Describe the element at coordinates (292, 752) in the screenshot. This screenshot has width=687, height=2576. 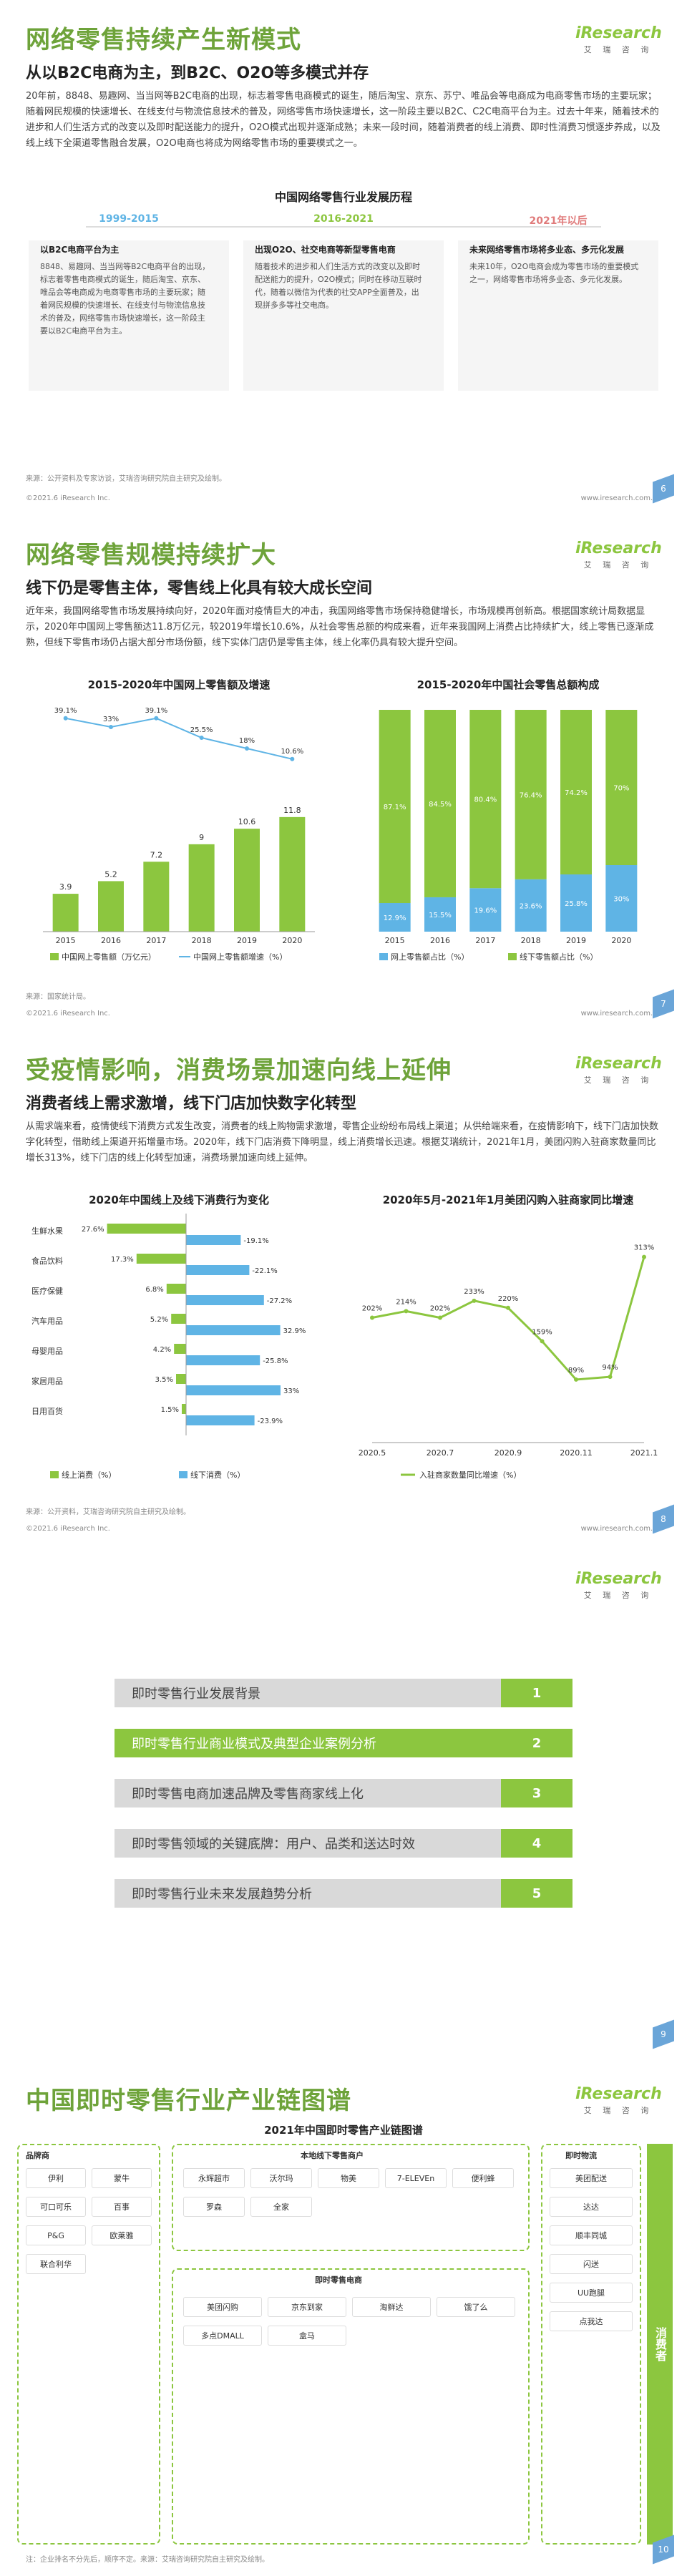
I see `data-label: 10.6%` at that location.